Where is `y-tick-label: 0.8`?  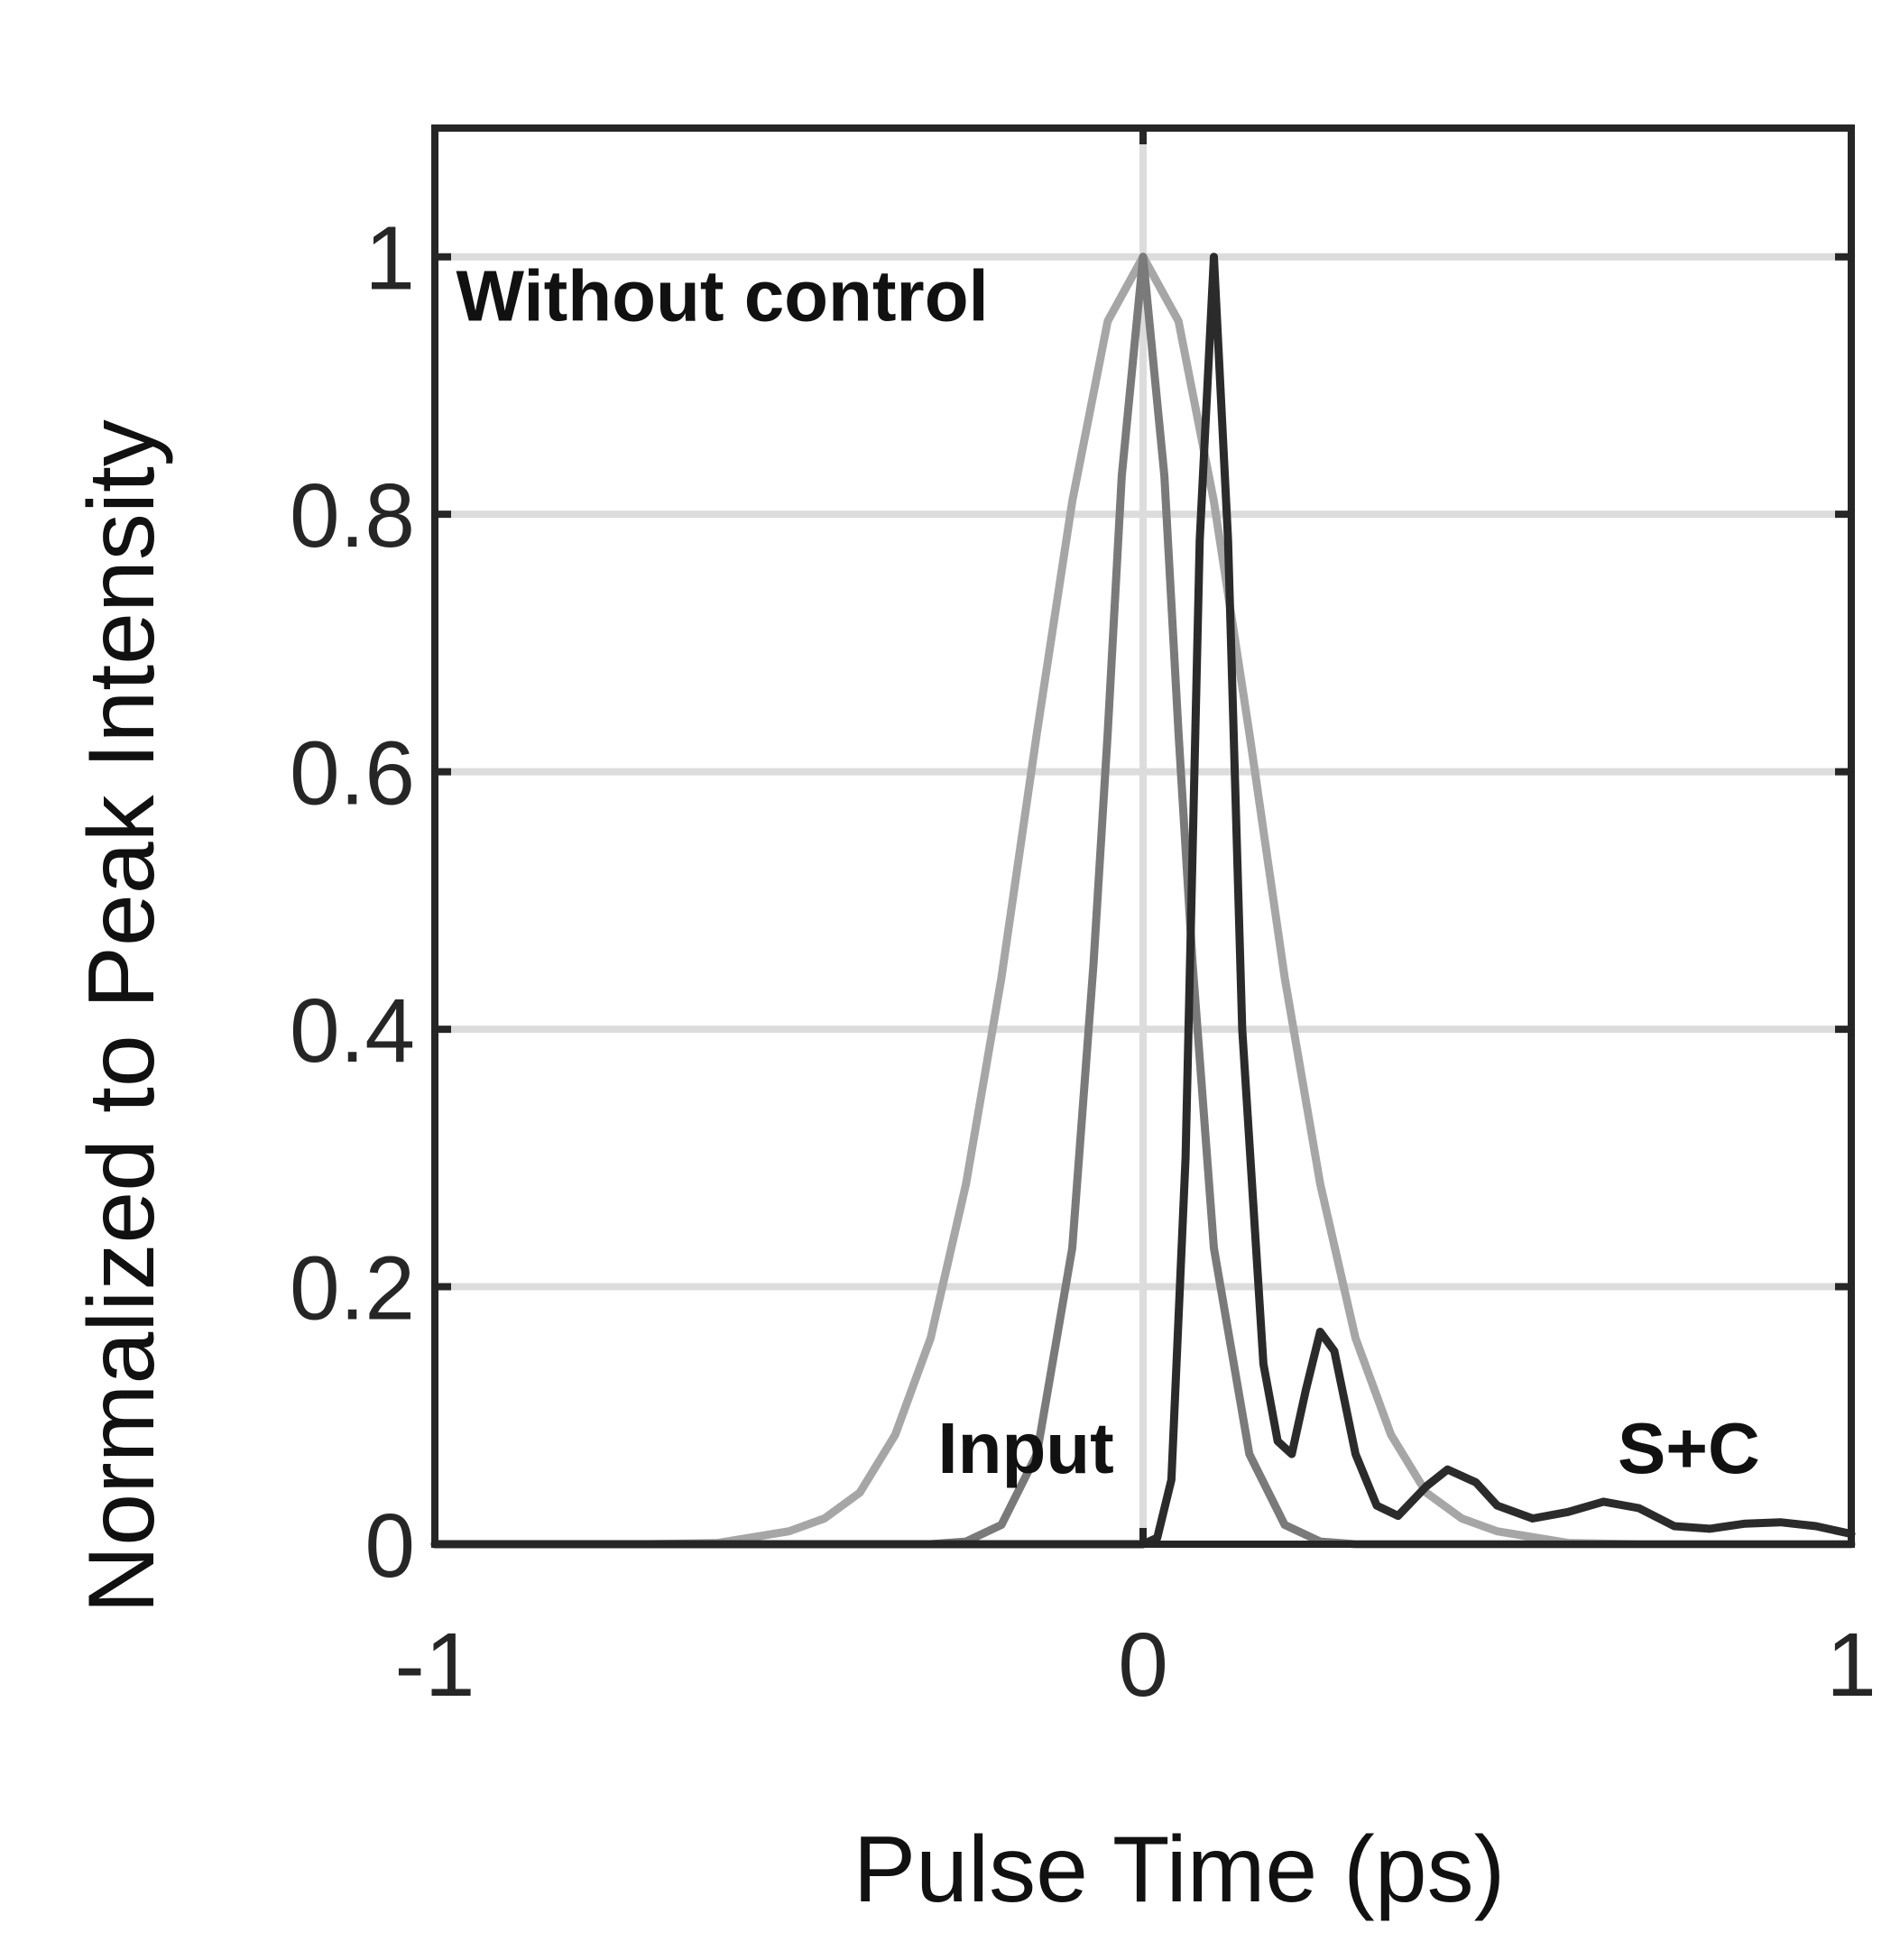
y-tick-label: 0.8 is located at coordinates (352, 516).